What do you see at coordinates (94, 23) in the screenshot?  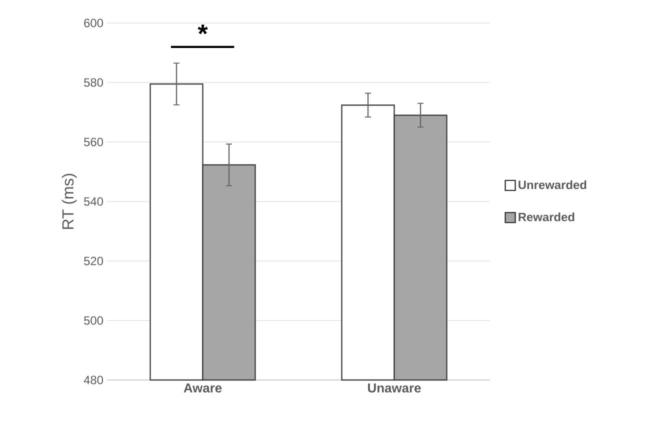 I see `y-tick-label: 600` at bounding box center [94, 23].